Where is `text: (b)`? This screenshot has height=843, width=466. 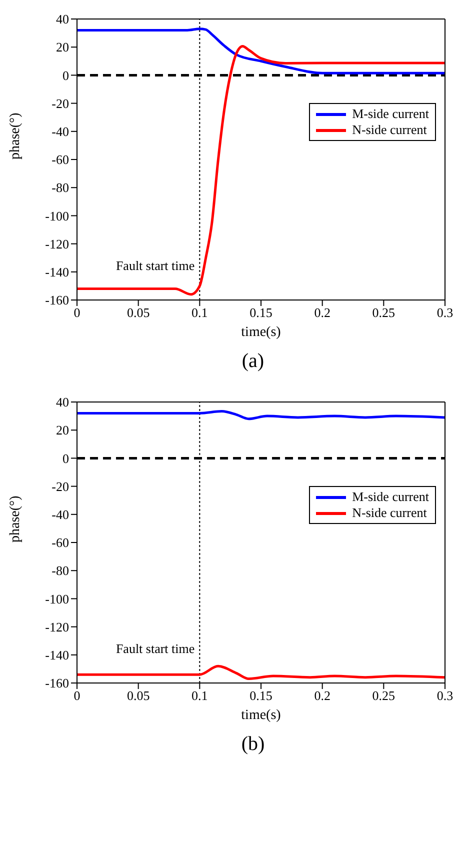
text: (b) is located at coordinates (253, 744).